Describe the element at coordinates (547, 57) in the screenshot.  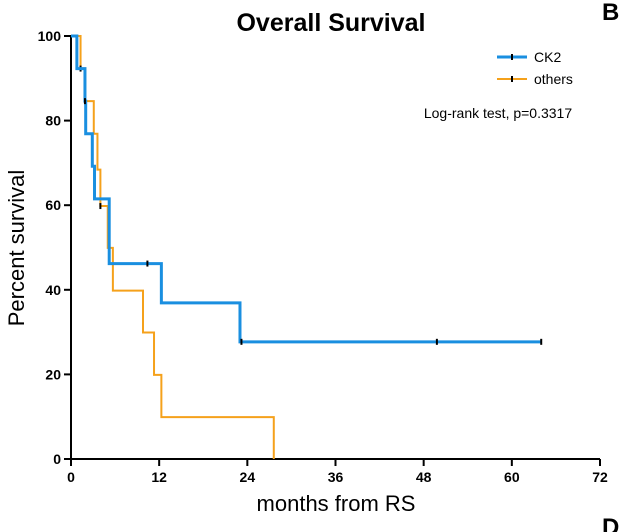
I see `legend-label-ck2: CK2` at that location.